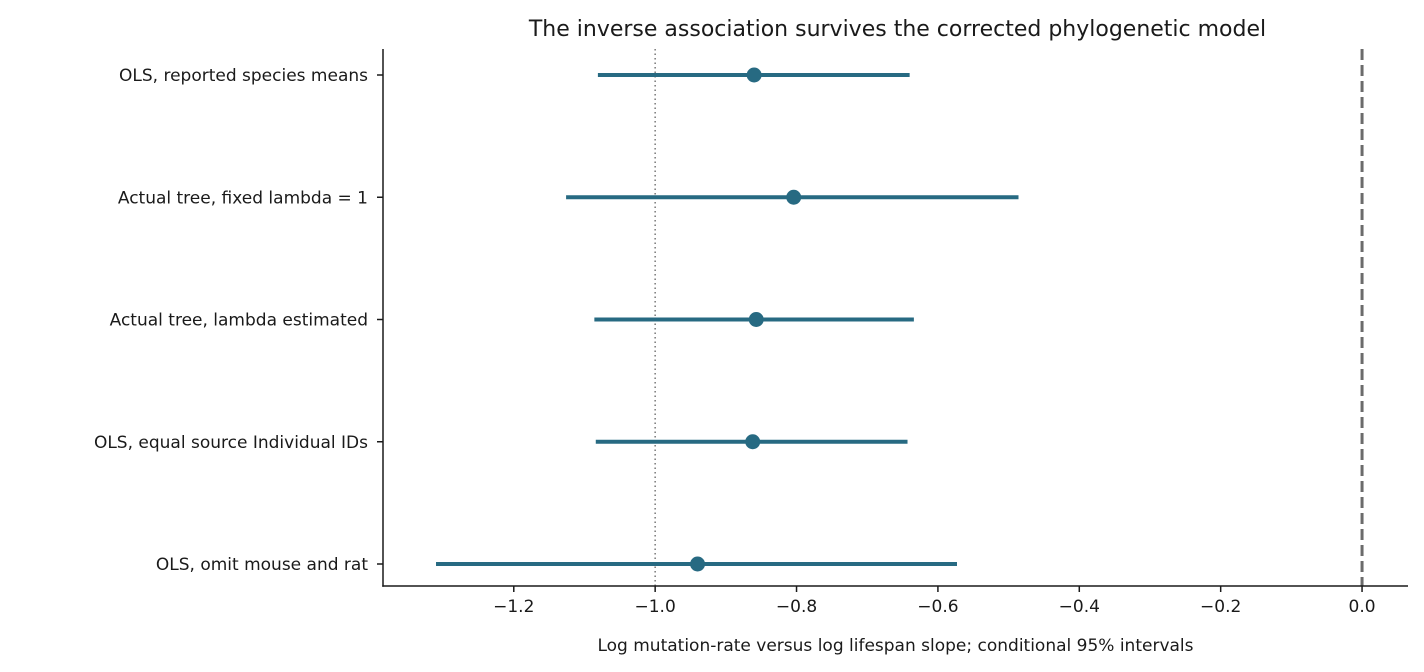 Image resolution: width=1424 pixels, height=672 pixels. What do you see at coordinates (655, 607) in the screenshot?
I see `x-tick-label: −1.0` at bounding box center [655, 607].